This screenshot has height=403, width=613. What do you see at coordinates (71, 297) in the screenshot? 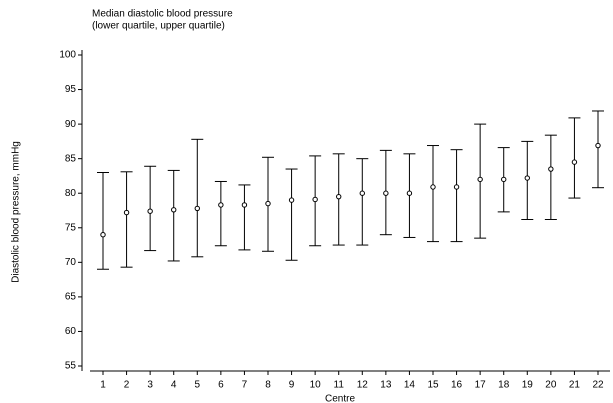
I see `y-tick-label: 65` at bounding box center [71, 297].